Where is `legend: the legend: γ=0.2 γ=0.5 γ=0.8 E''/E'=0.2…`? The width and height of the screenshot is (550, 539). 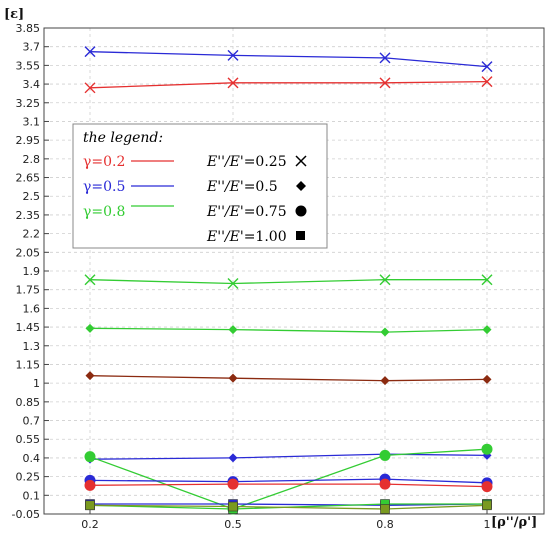
legend: the legend: γ=0.2 γ=0.5 γ=0.8 E''/E'=0.2… is located at coordinates (200, 186).